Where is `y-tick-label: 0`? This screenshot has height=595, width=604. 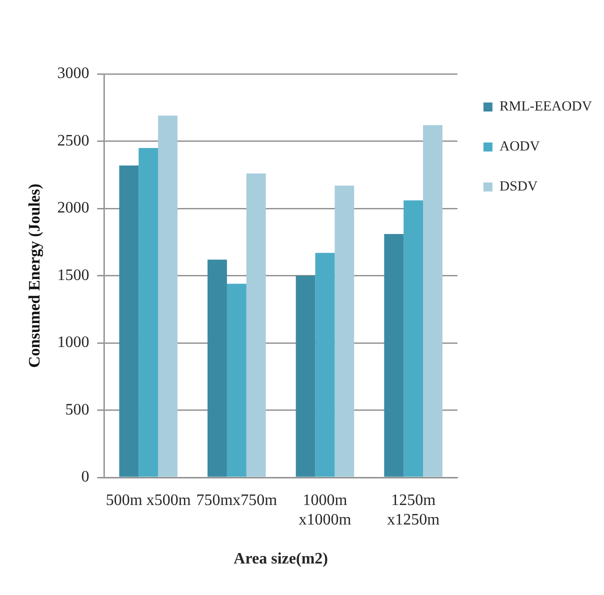
y-tick-label: 0 is located at coordinates (85, 477).